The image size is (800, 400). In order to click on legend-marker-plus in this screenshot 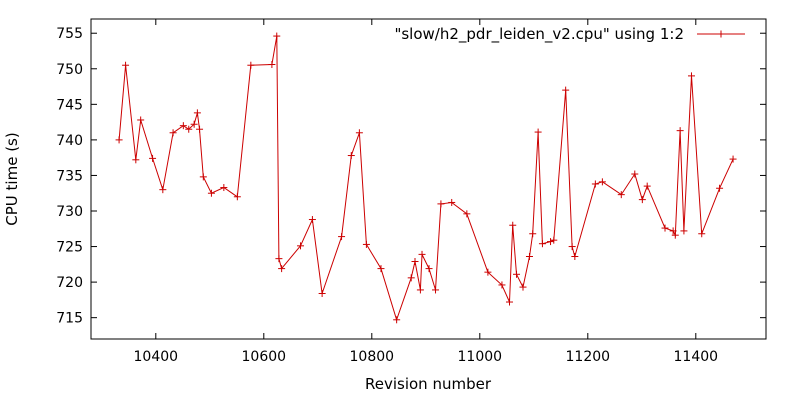, I will do `click(721, 34)`.